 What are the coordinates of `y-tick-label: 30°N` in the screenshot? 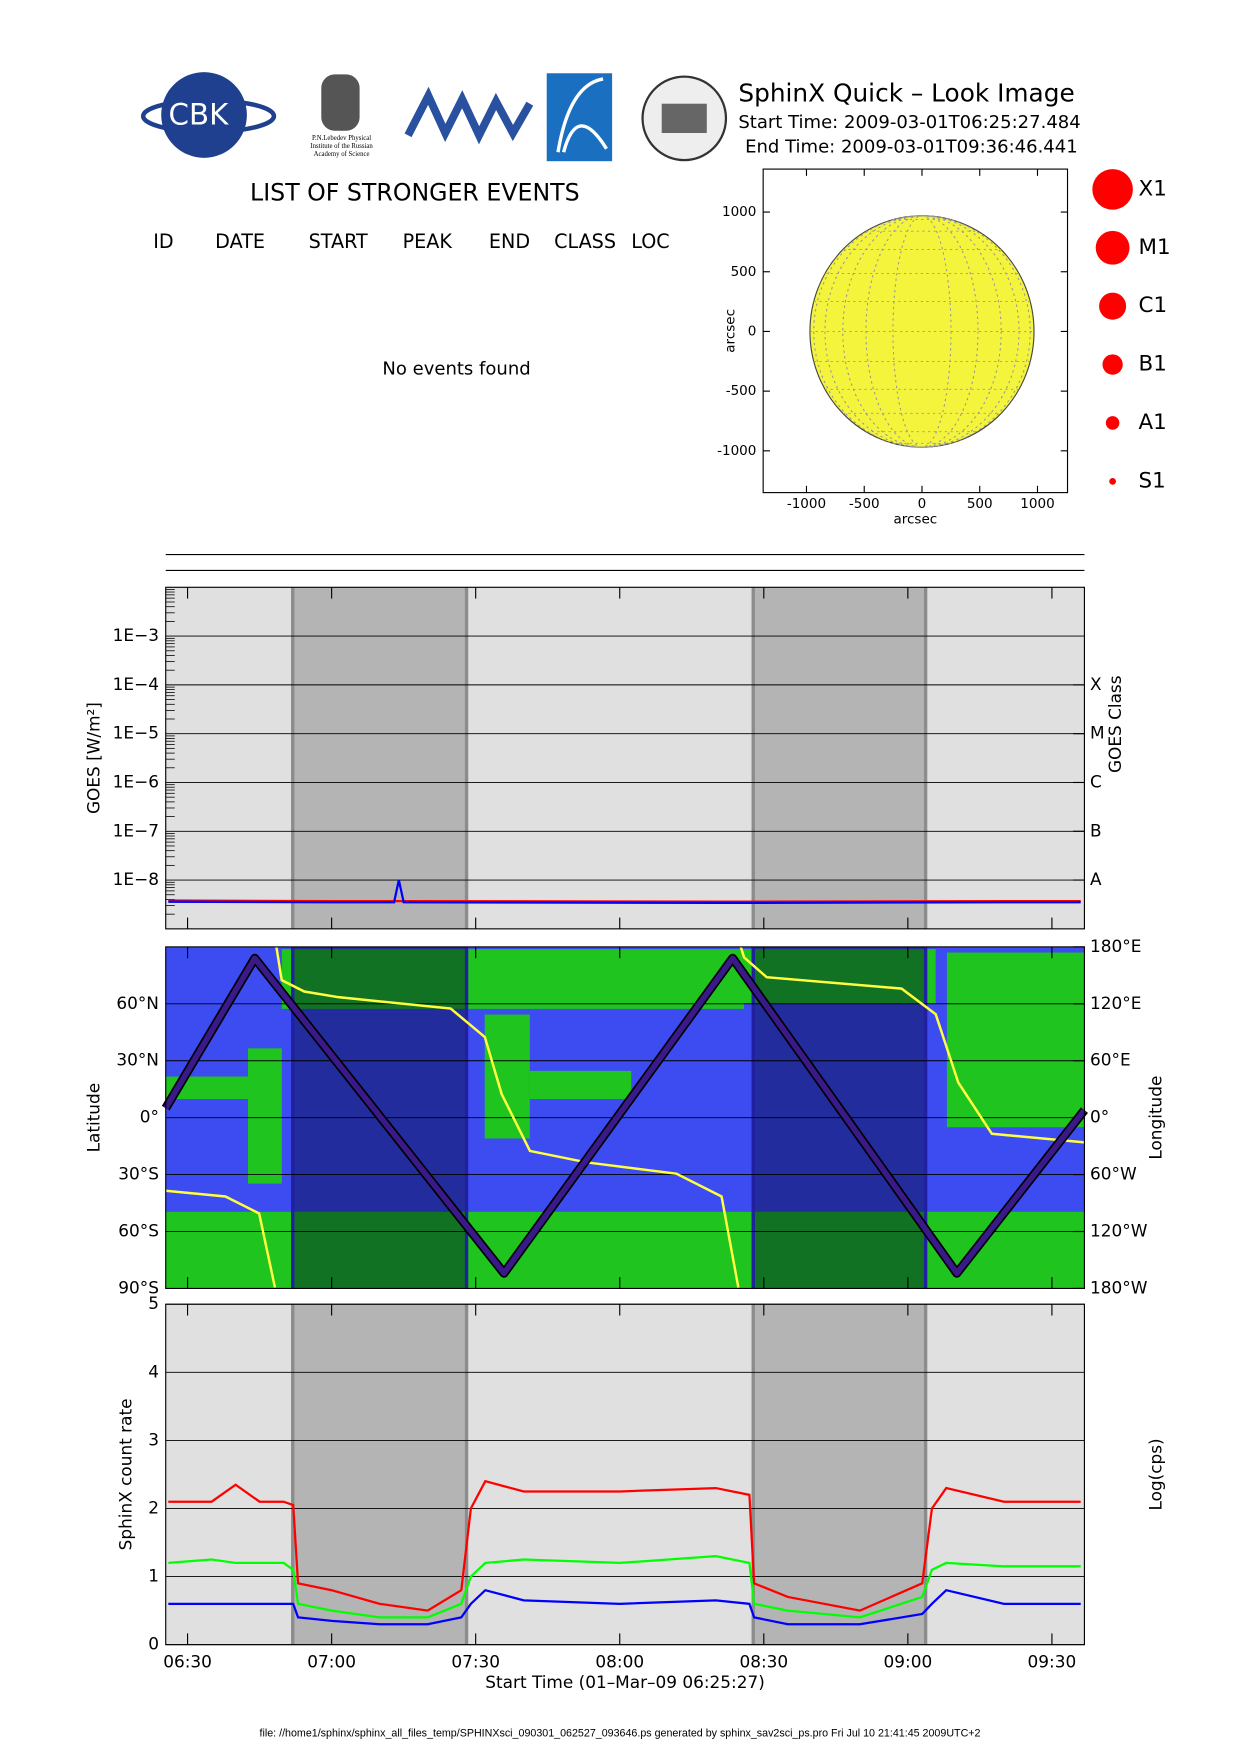 It's located at (137, 1060).